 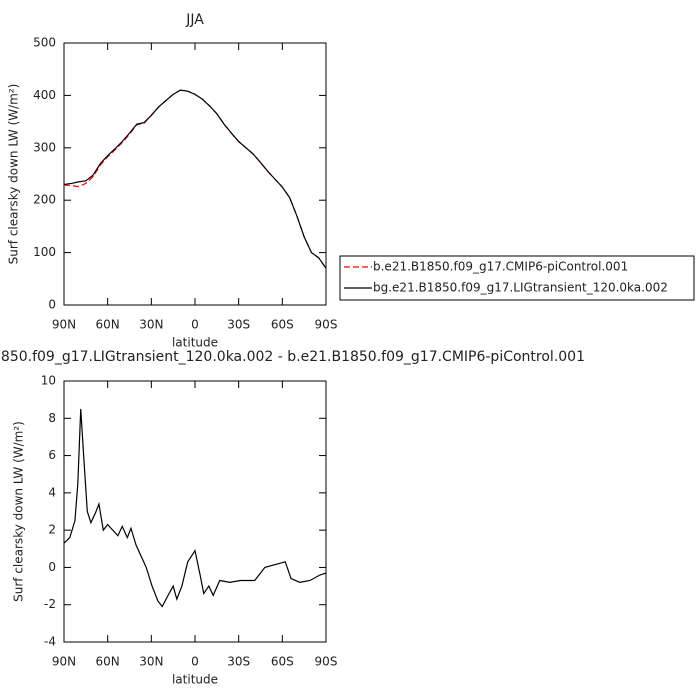 I want to click on legend-label: b.e21.B1850.f09_g17.CMIP6-piControl.001, so click(x=500, y=267).